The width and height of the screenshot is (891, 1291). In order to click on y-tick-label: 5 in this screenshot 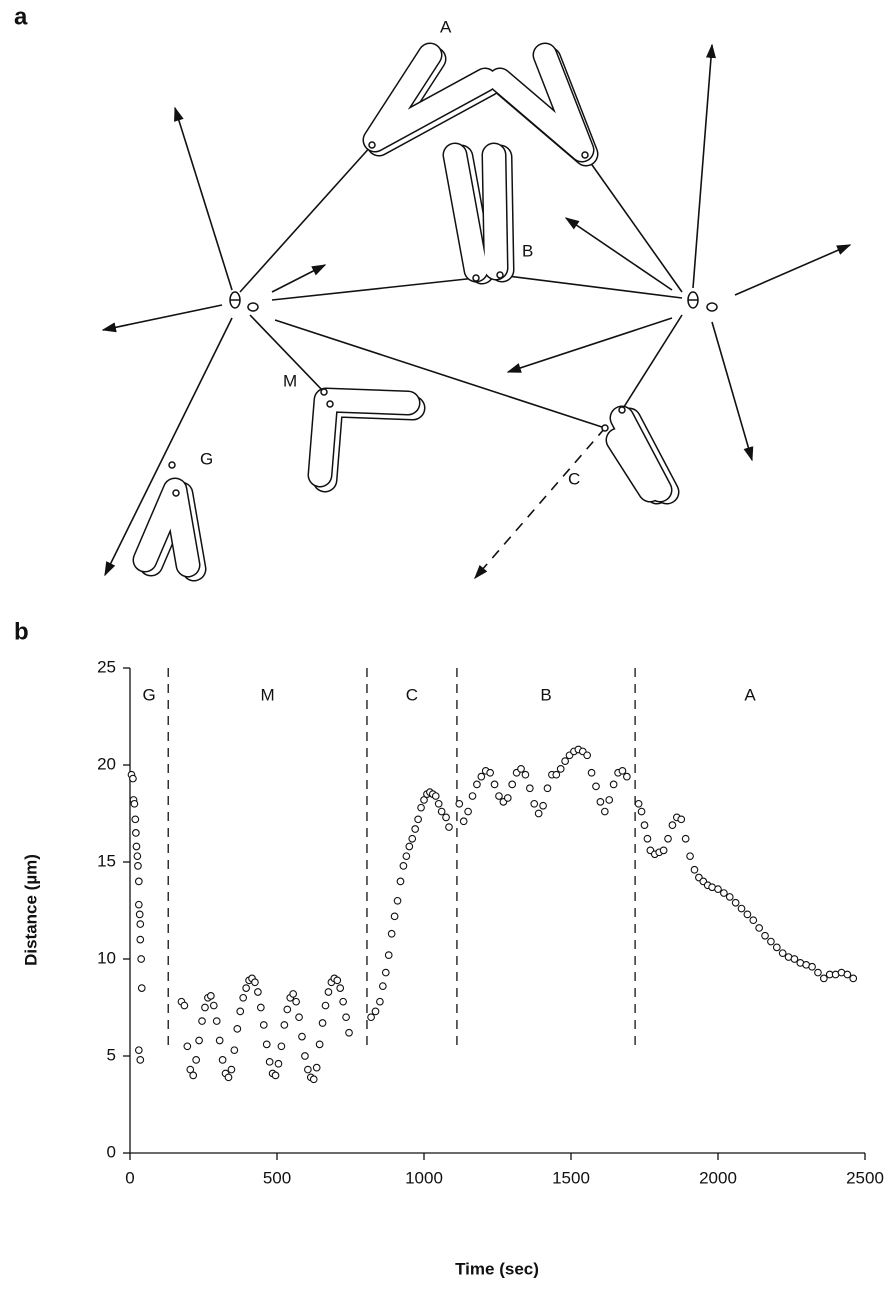, I will do `click(111, 1054)`.